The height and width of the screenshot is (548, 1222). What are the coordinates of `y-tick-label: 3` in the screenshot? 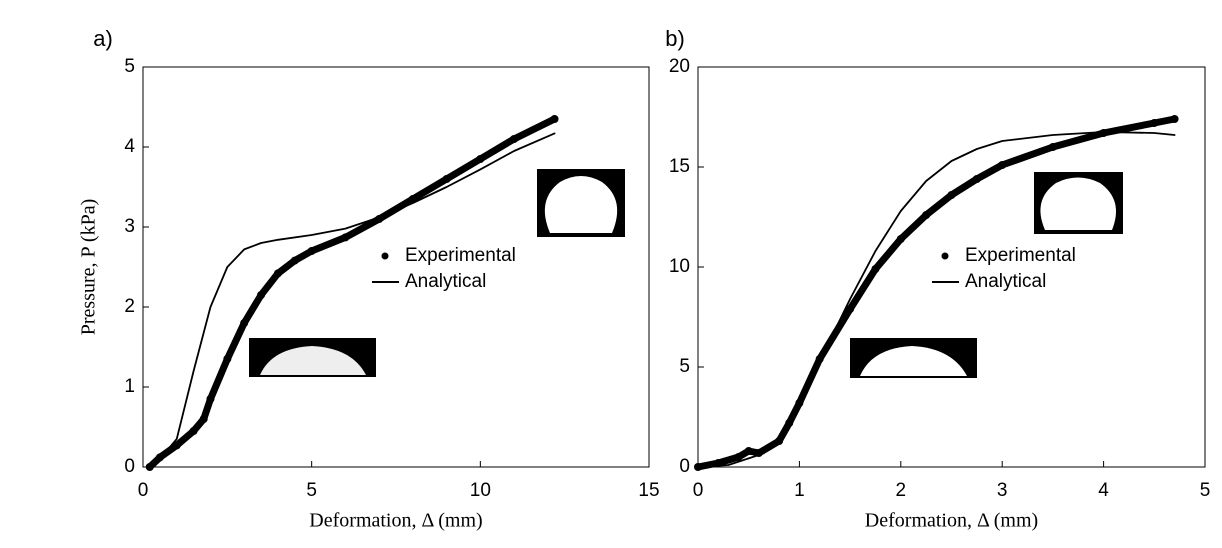 It's located at (129, 226).